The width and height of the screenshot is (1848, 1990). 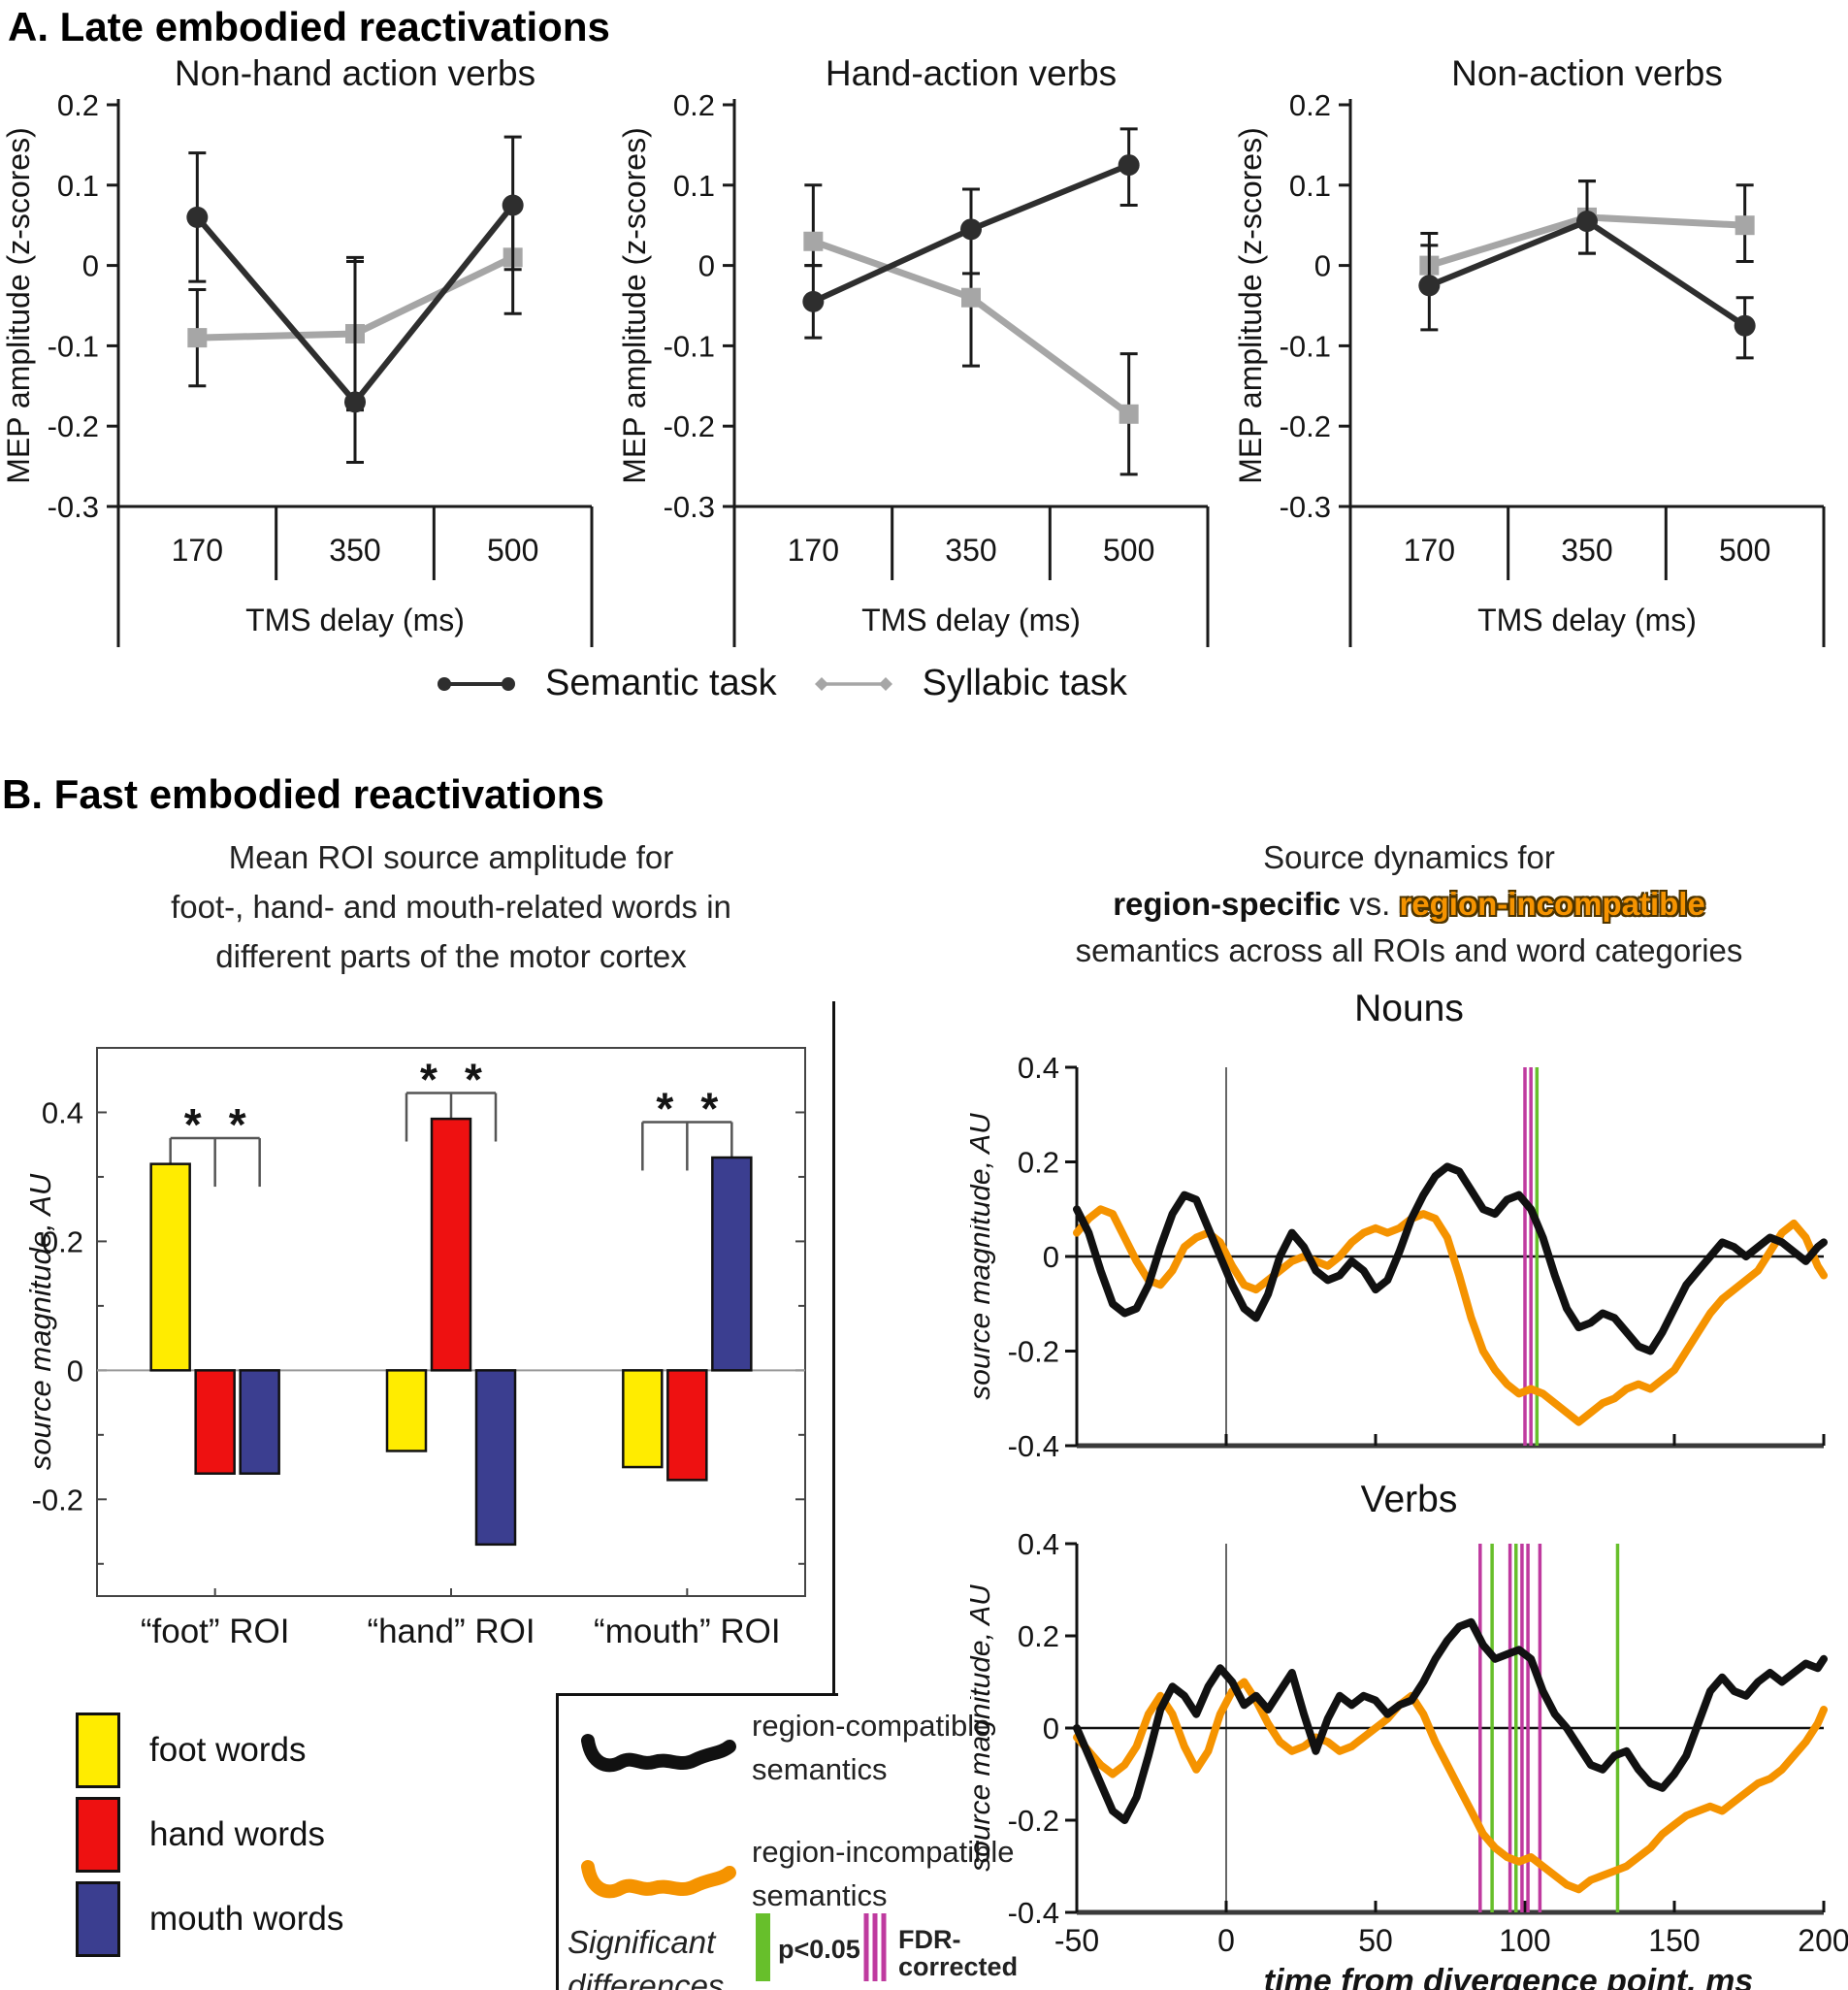 What do you see at coordinates (658, 1879) in the screenshot?
I see `region-incompatible-line-icon` at bounding box center [658, 1879].